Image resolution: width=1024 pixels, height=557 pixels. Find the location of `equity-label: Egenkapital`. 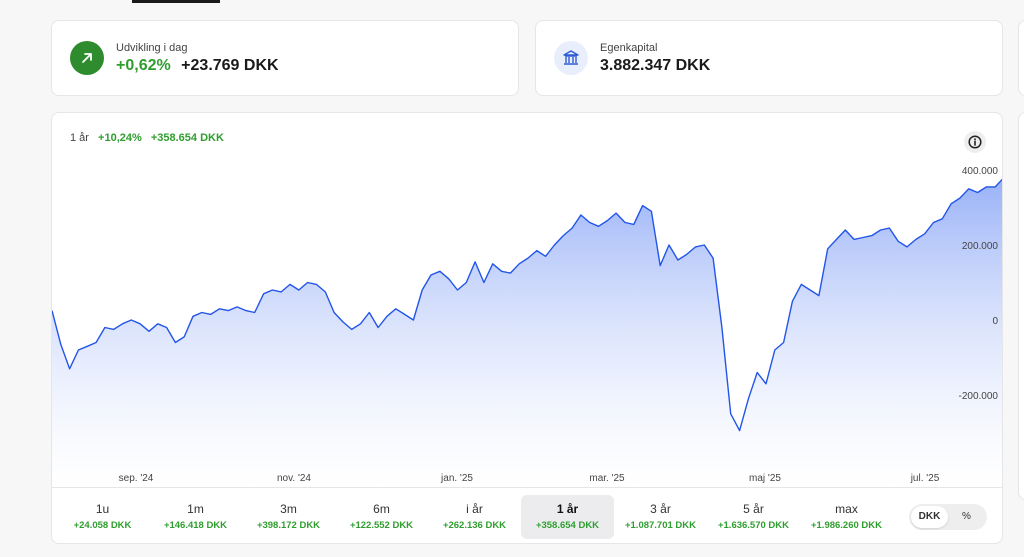

equity-label: Egenkapital is located at coordinates (629, 47).